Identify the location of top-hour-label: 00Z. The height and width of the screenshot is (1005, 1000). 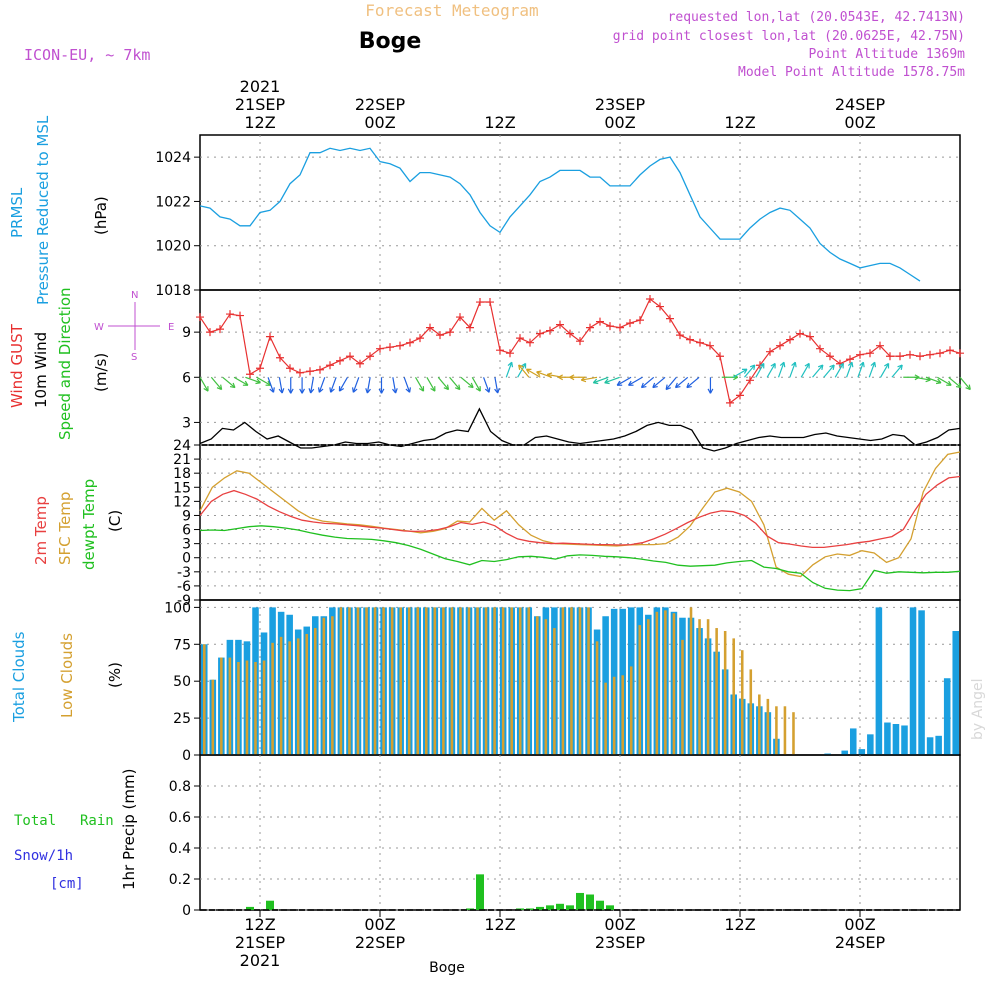
(859, 122).